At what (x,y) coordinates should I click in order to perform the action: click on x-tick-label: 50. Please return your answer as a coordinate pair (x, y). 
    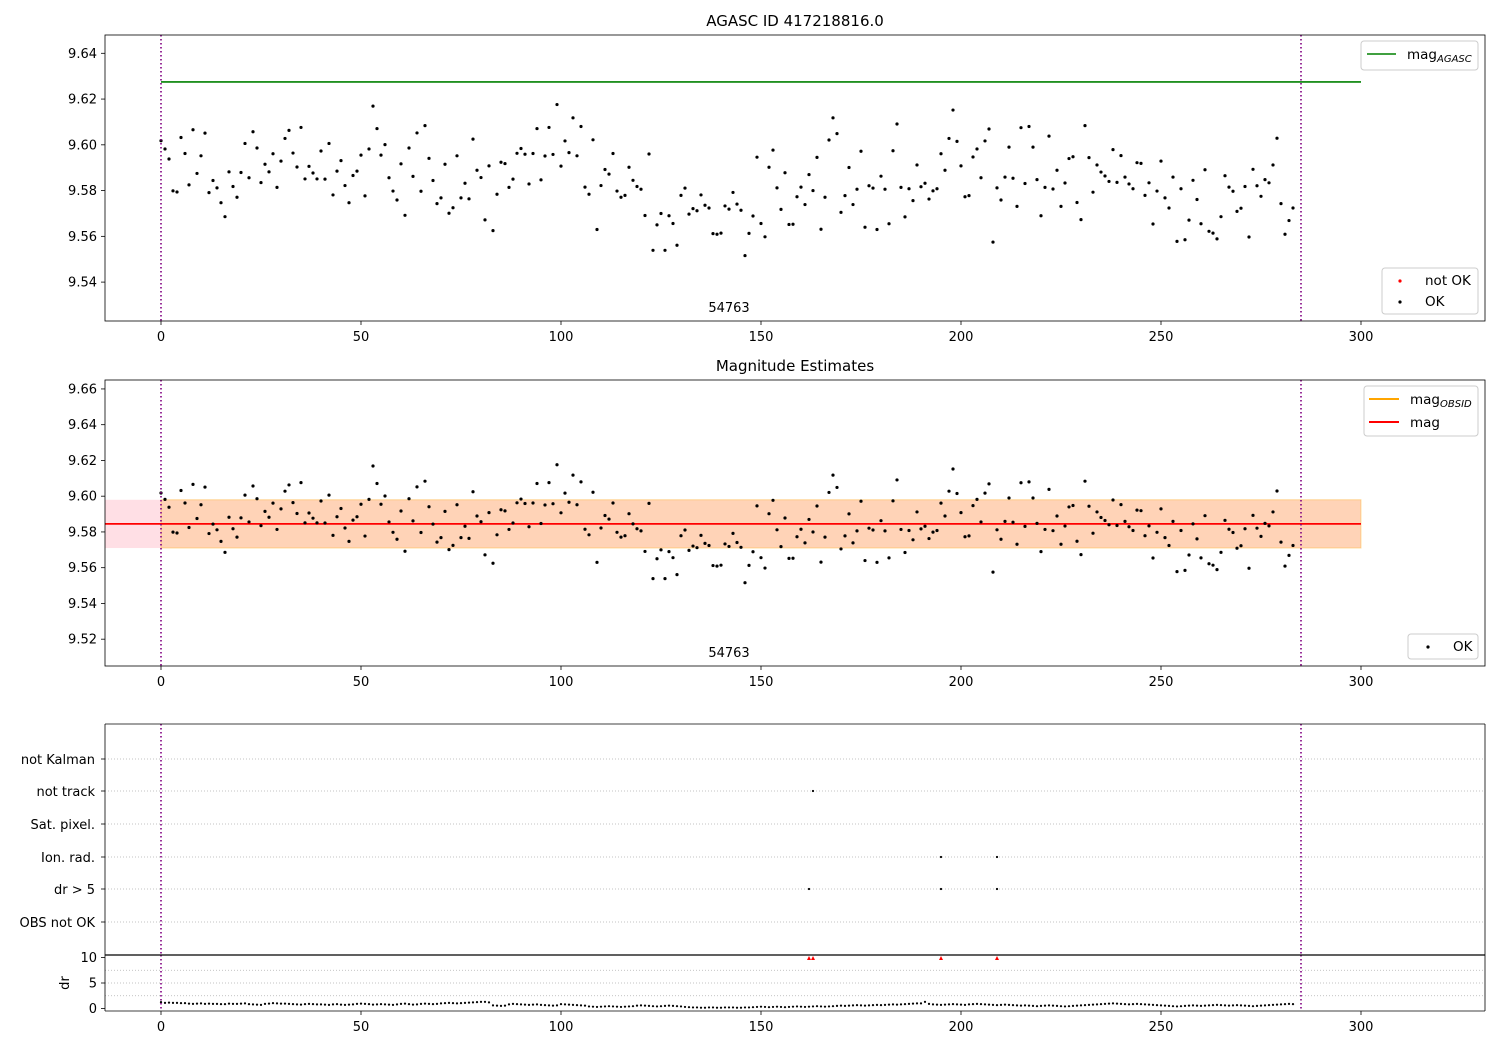
    Looking at the image, I should click on (361, 1027).